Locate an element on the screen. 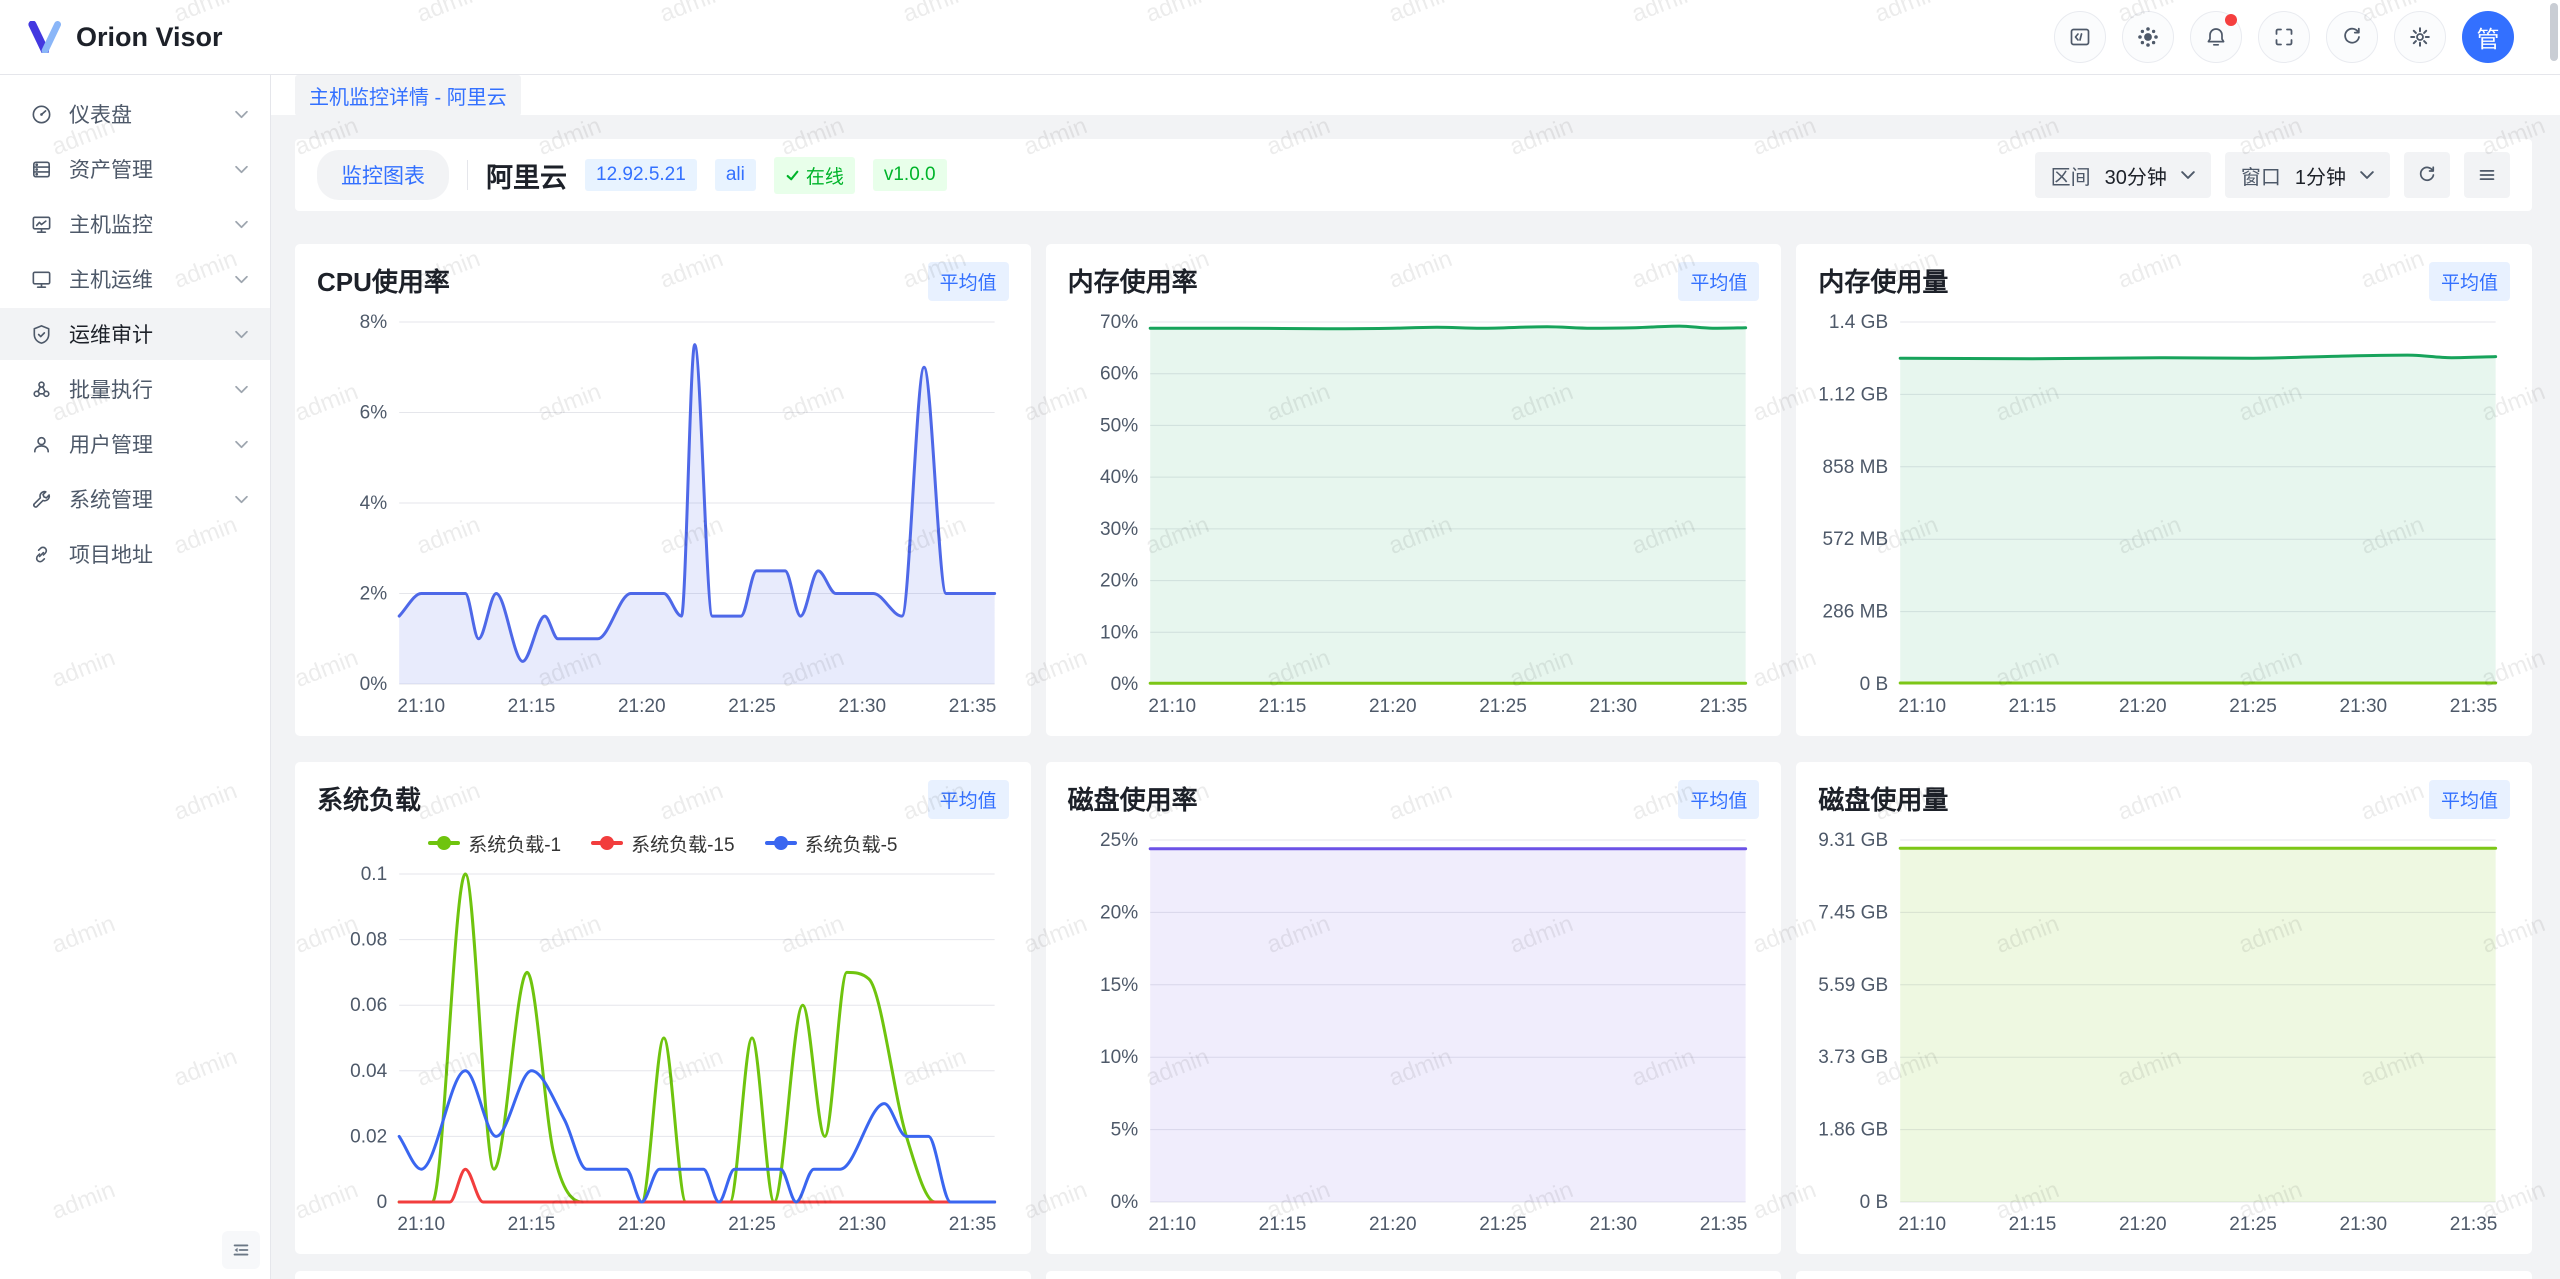  toolbar-left: 监控图表 阿里云 12.92.5.21 ali 在线 v1.0.0 is located at coordinates (632, 175).